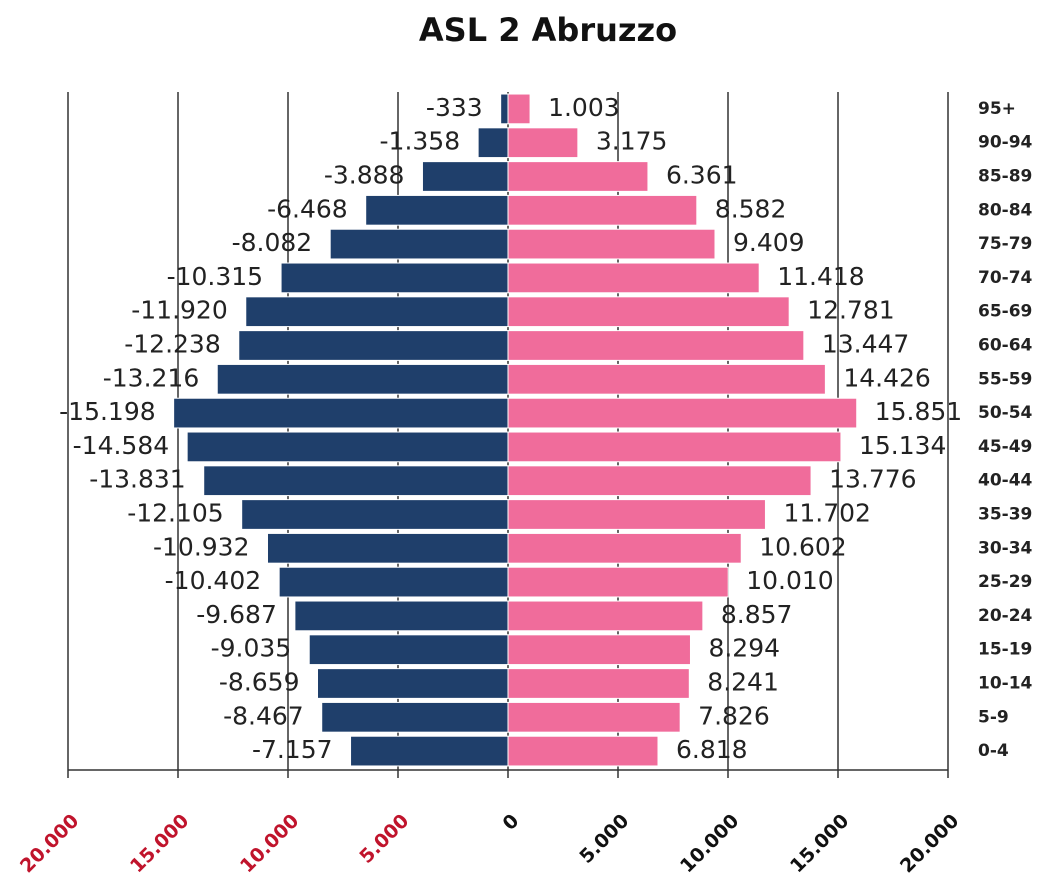 This screenshot has width=1048, height=875. What do you see at coordinates (872, 479) in the screenshot?
I see `value-label: 13.776` at bounding box center [872, 479].